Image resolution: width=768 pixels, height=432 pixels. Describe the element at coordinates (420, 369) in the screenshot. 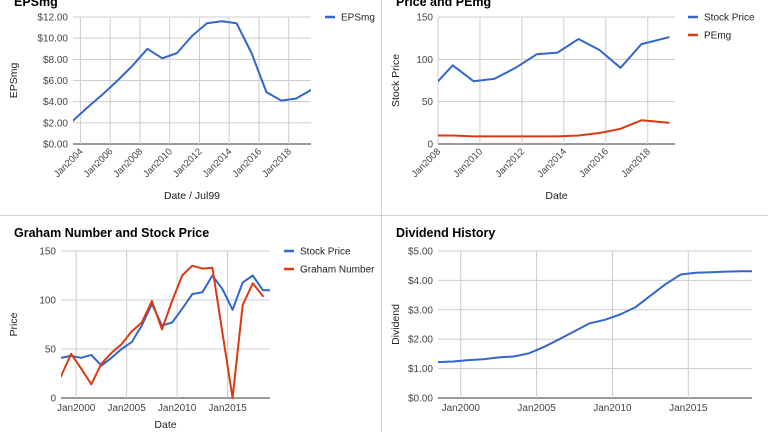

I see `y-tick-label: $1.00` at that location.